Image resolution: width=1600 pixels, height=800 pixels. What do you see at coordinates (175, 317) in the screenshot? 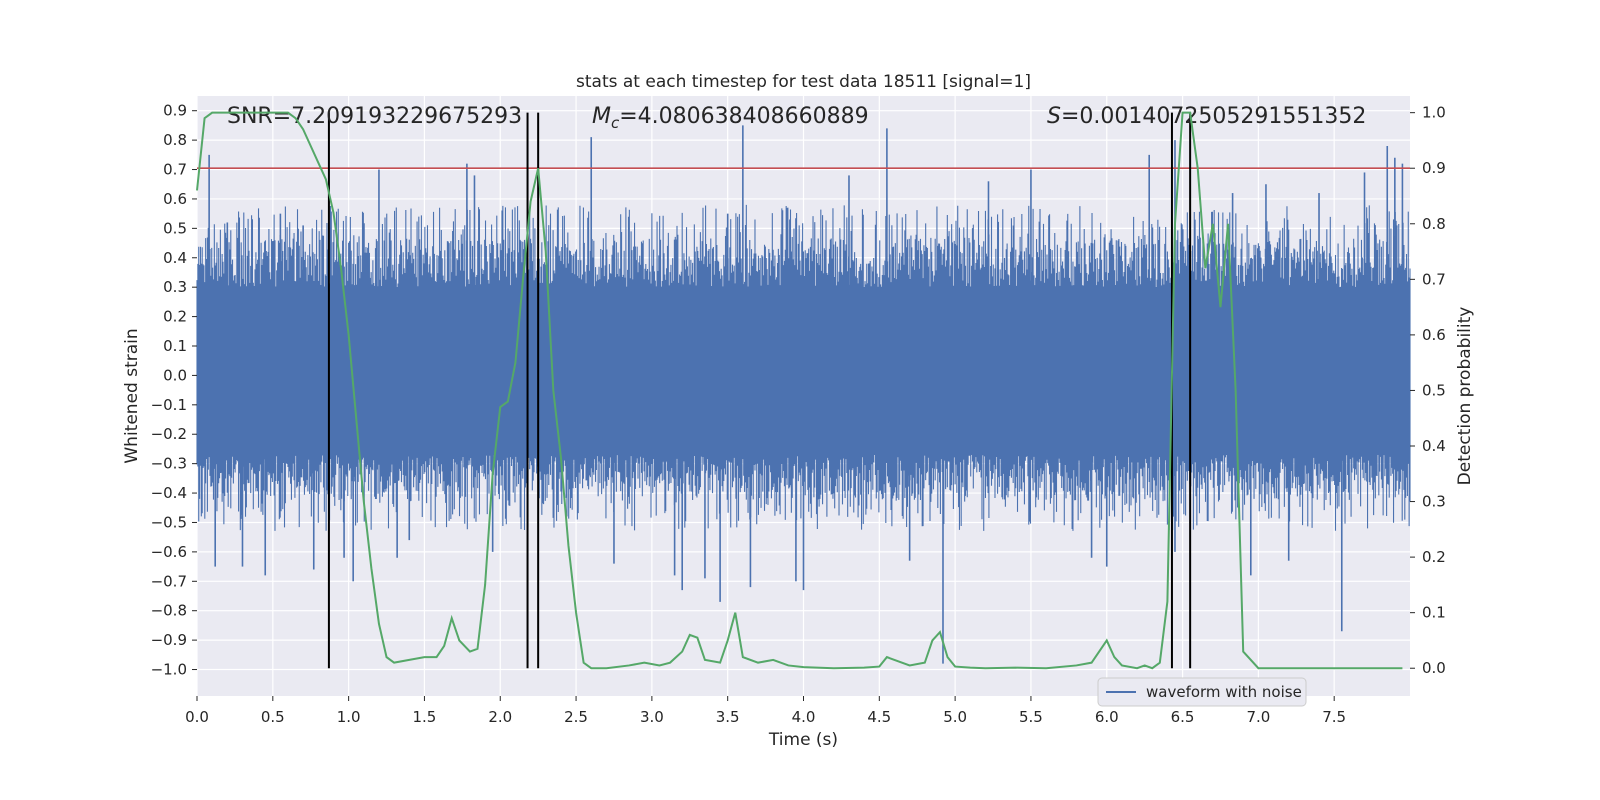
I see `left-tick-label: 0.2` at bounding box center [175, 317].